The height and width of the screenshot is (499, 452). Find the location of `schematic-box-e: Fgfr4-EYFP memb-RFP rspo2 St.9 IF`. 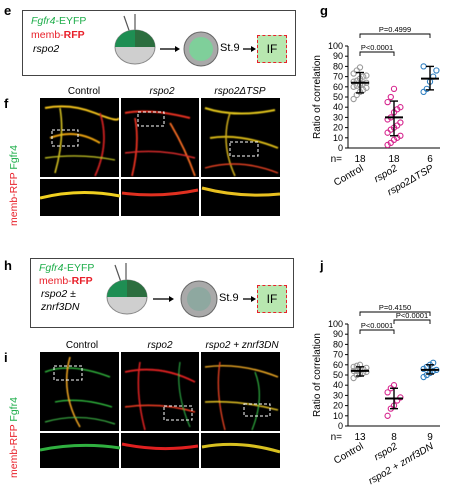

schematic-box-e: Fgfr4-EYFP memb-RFP rspo2 St.9 IF is located at coordinates (159, 43).